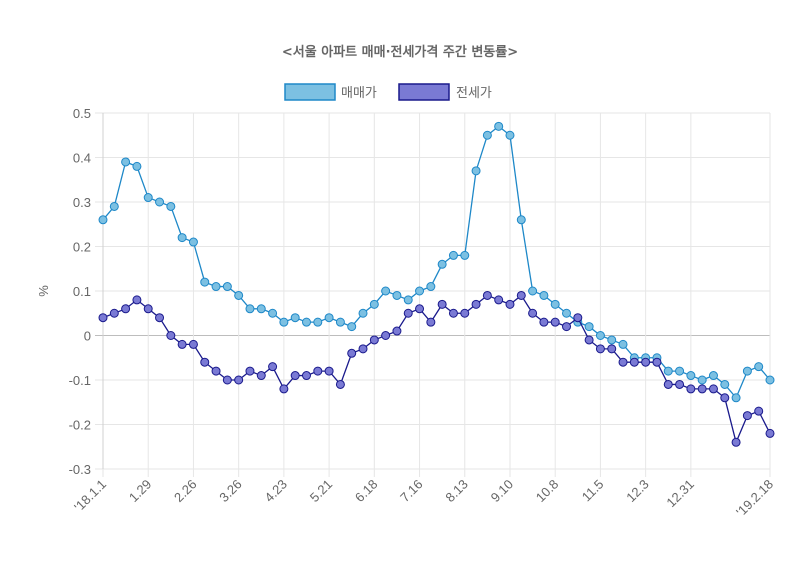 The width and height of the screenshot is (800, 575). What do you see at coordinates (330, 92) in the screenshot?
I see `legend-item-sale: 매매가` at bounding box center [330, 92].